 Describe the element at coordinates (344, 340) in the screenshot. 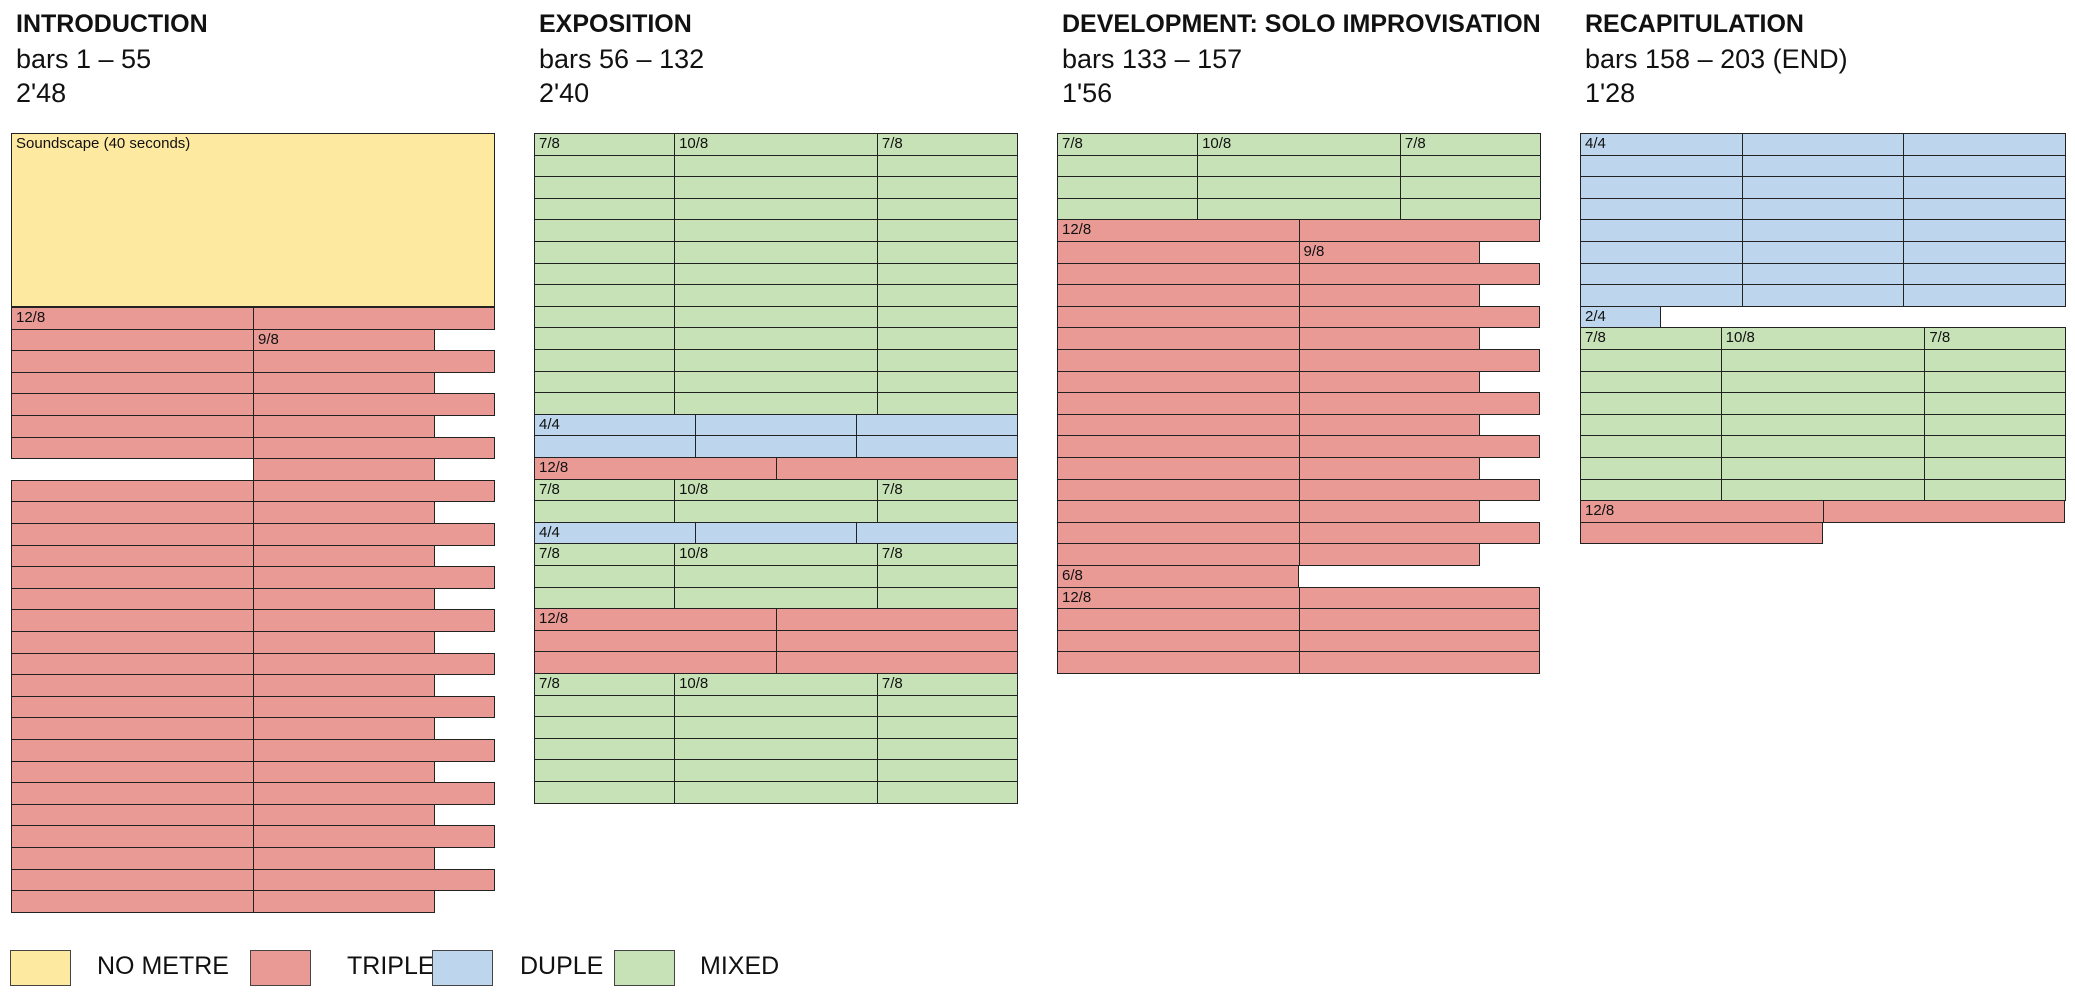

I see `bar-cell: 9/8` at that location.